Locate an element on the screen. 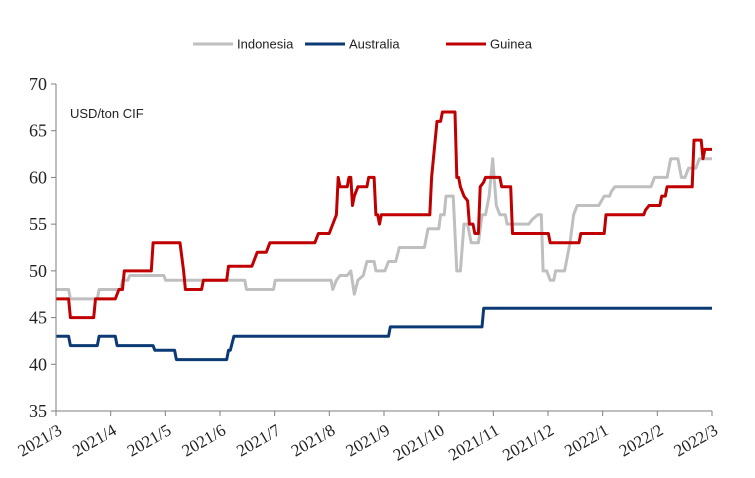 The image size is (755, 478). x-tick-label: 2022/2 is located at coordinates (641, 440).